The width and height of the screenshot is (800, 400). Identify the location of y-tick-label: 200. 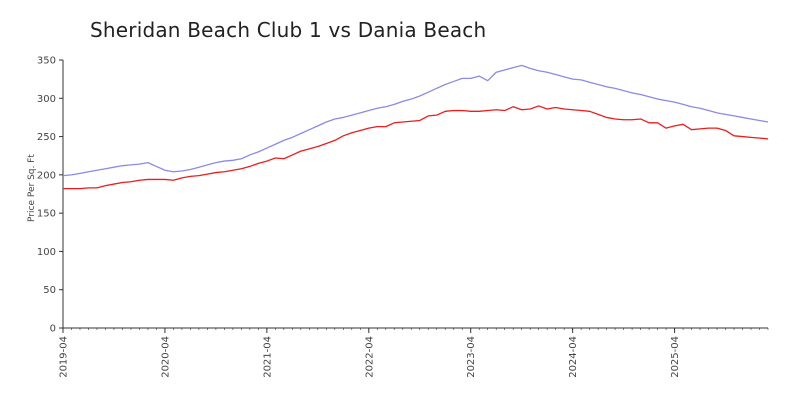
(46, 175).